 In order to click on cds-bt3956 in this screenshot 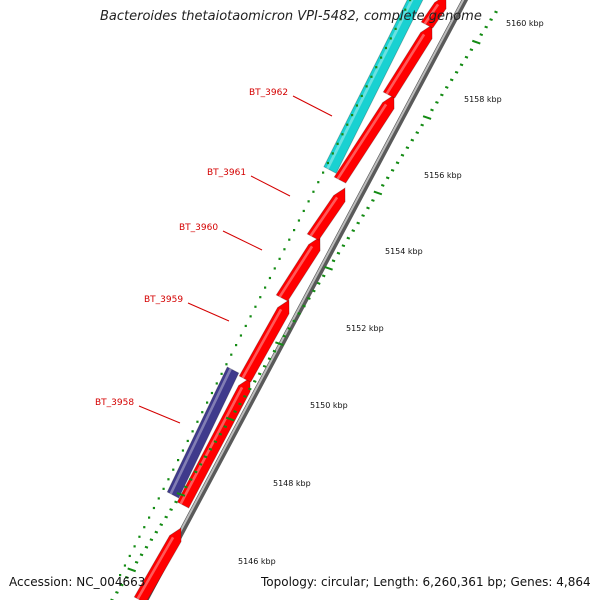, I will do `click(157, 563)`.